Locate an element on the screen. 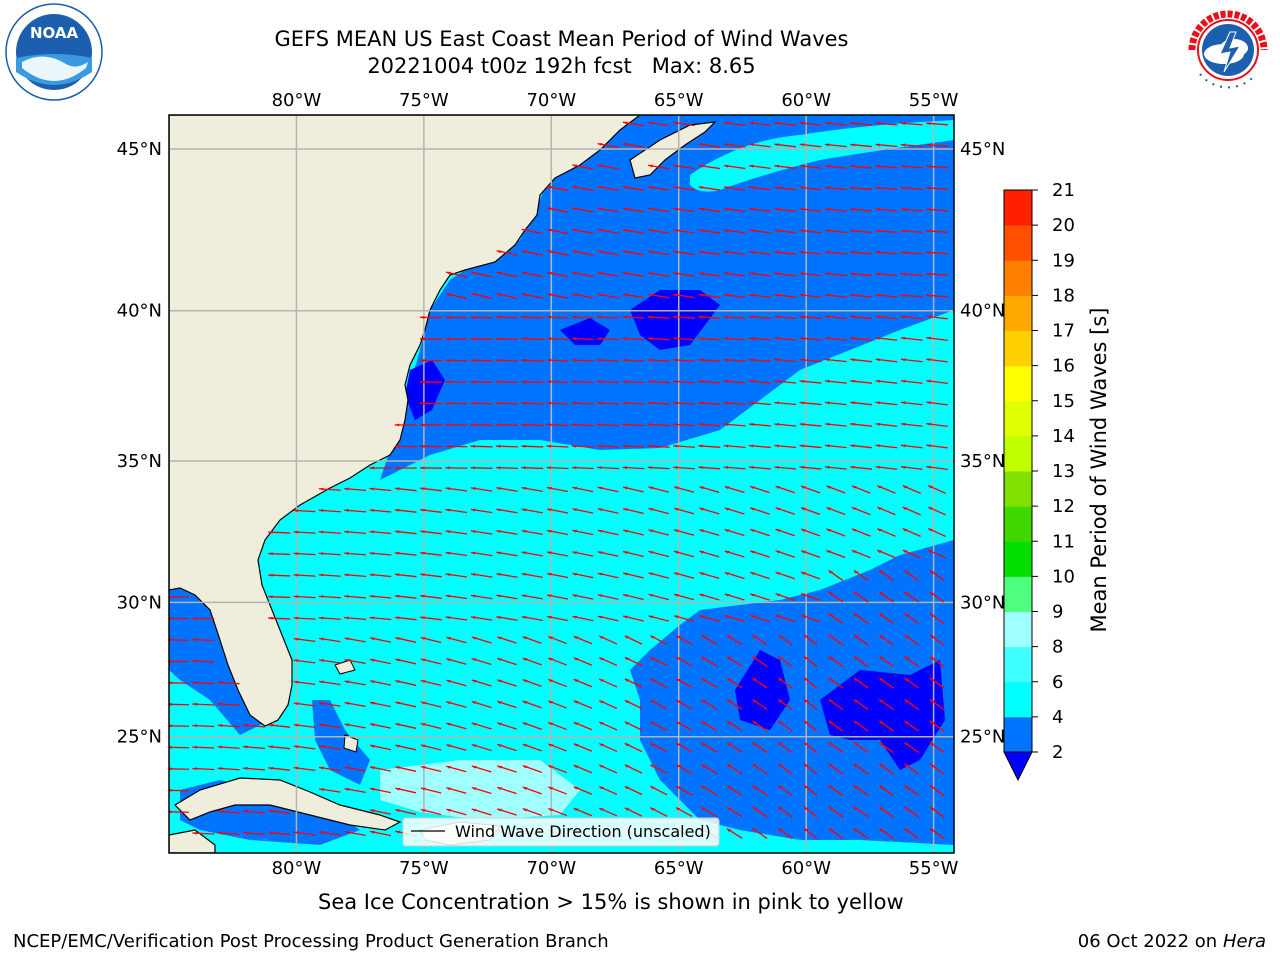 The image size is (1280, 960). lon-label-bottom: 75°W is located at coordinates (424, 868).